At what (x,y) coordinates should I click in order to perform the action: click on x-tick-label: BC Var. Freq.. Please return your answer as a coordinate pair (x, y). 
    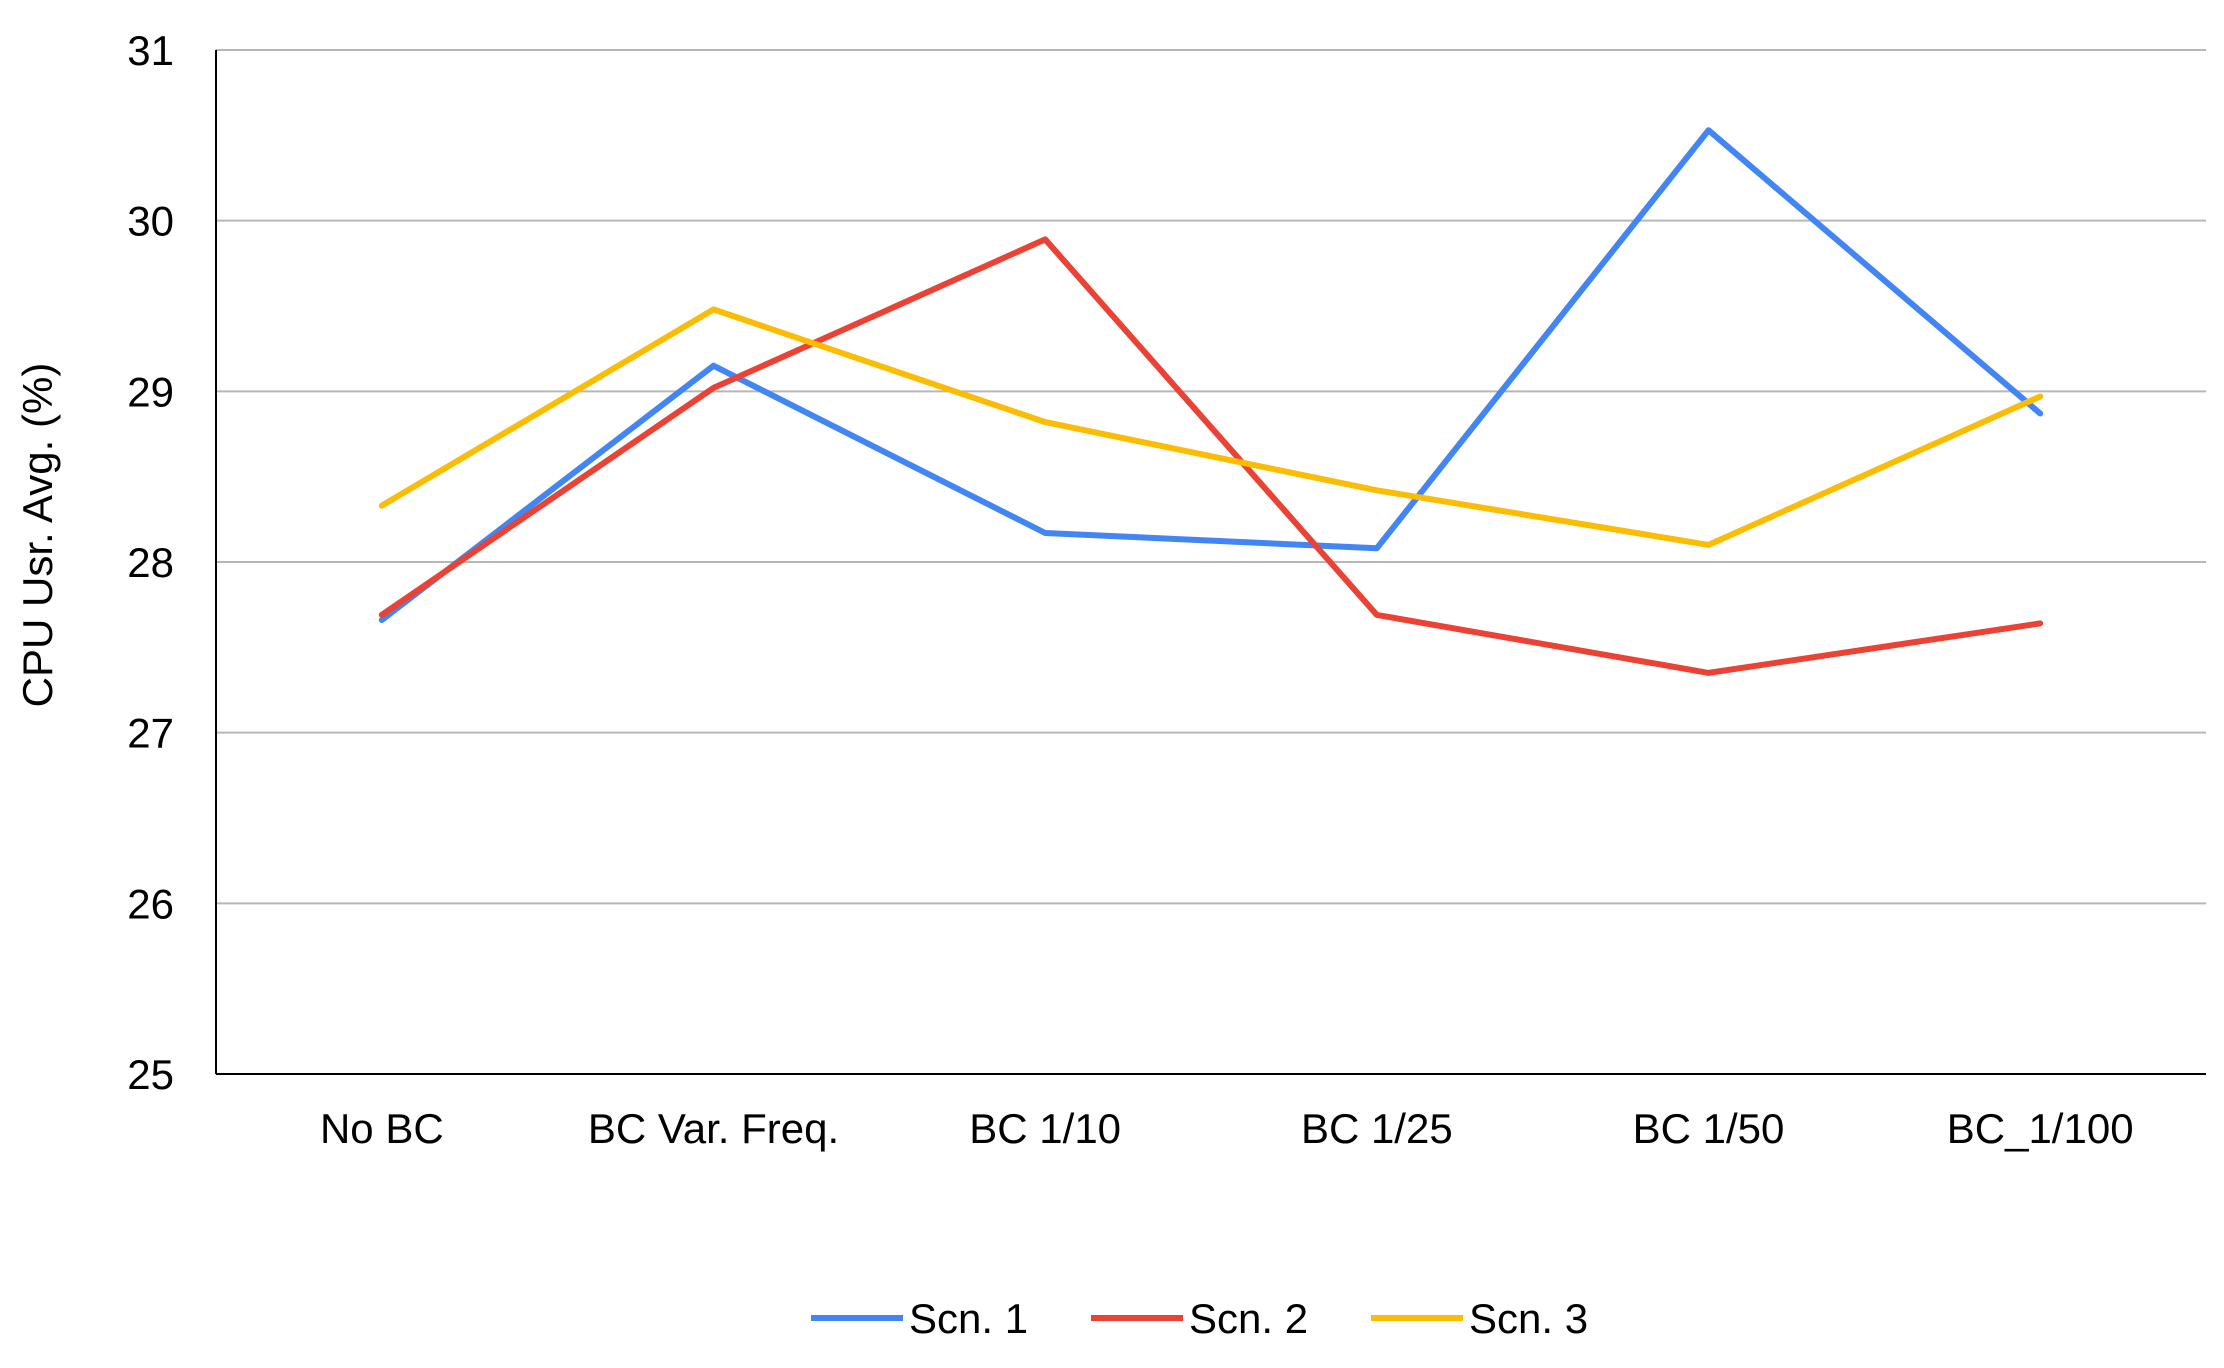
    Looking at the image, I should click on (713, 1128).